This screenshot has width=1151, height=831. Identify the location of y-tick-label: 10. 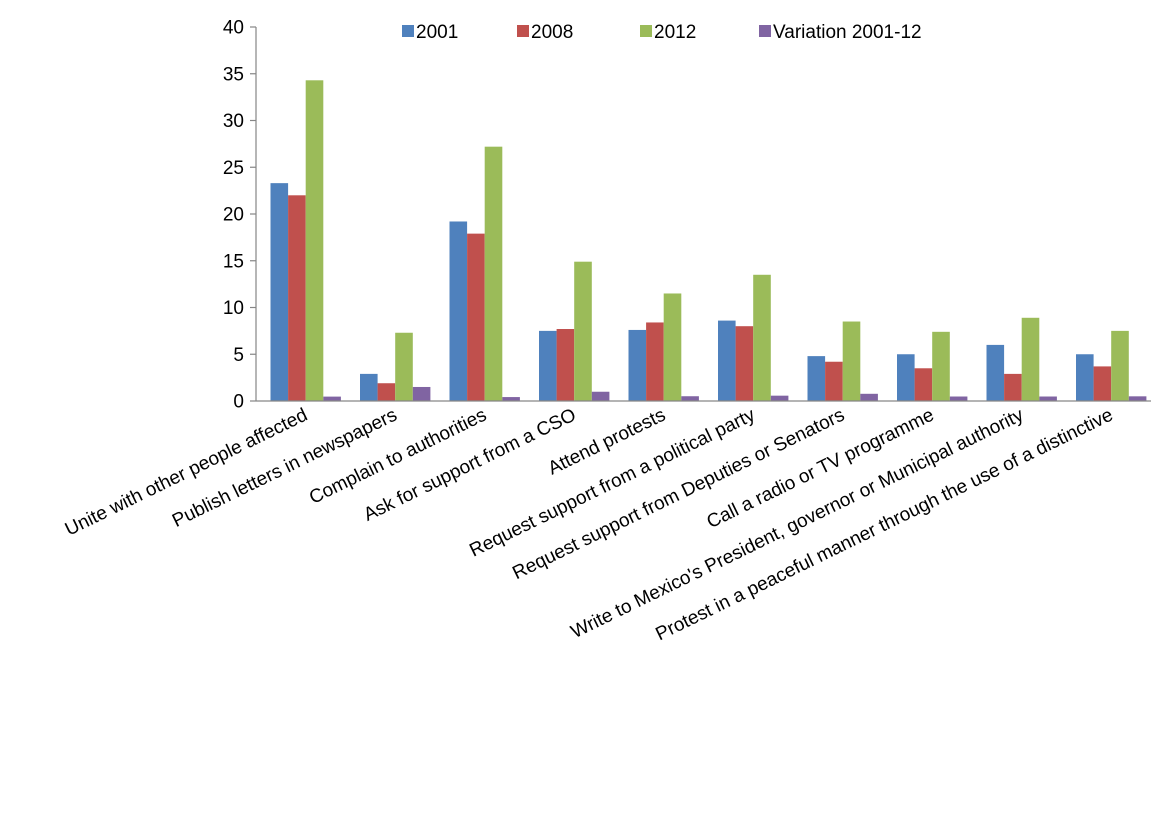
(233, 308).